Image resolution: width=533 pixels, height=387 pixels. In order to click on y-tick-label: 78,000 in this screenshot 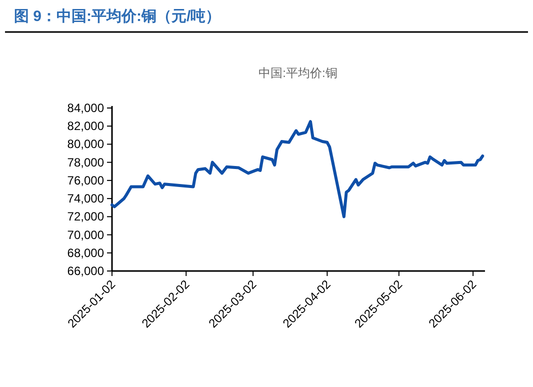, I will do `click(85, 162)`.